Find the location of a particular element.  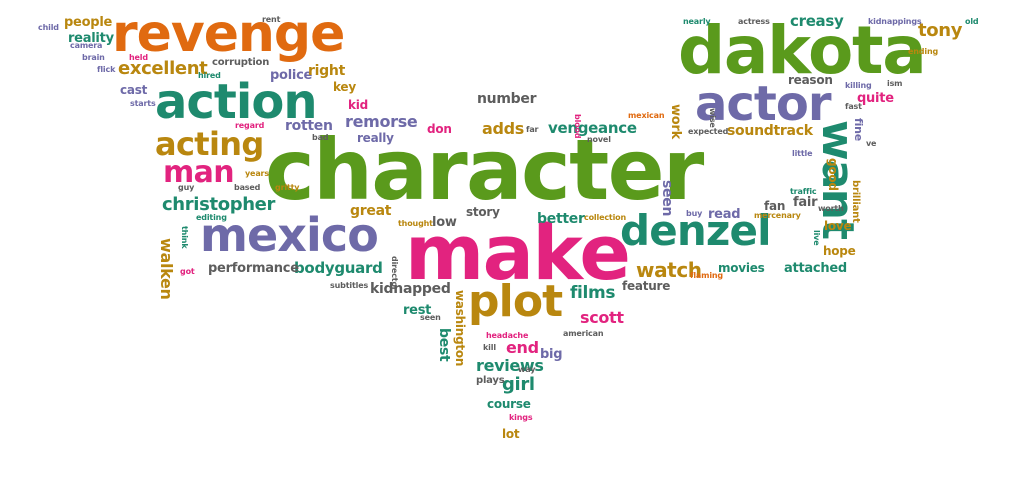

word-acting: acting is located at coordinates (209, 144).